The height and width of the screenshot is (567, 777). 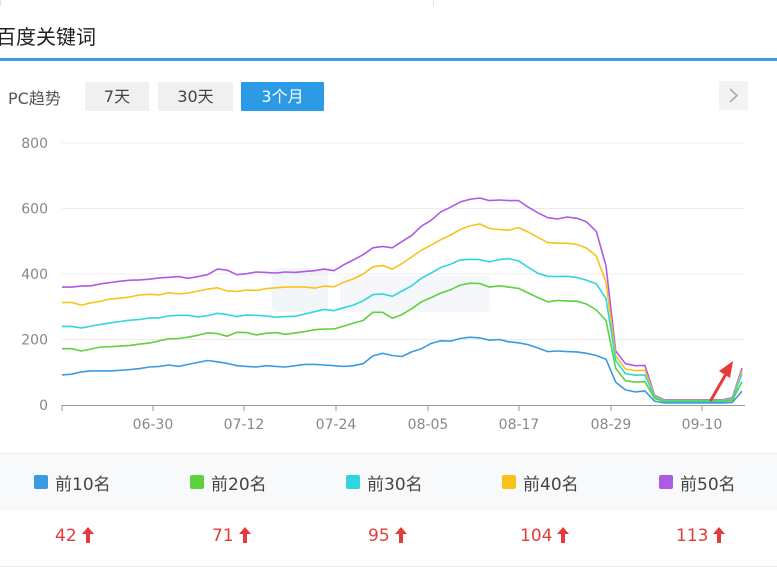 What do you see at coordinates (666, 482) in the screenshot?
I see `swatch-top50` at bounding box center [666, 482].